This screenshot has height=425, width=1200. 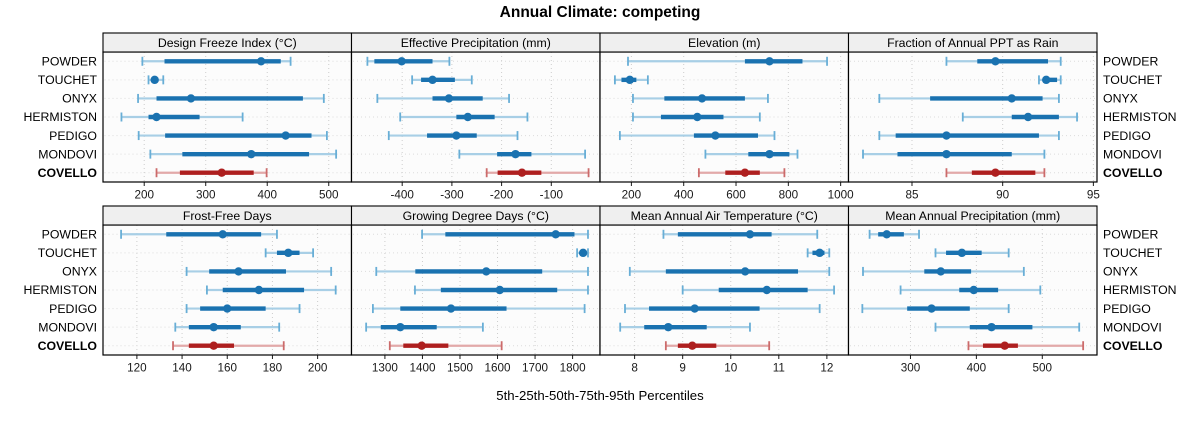 What do you see at coordinates (1130, 61) in the screenshot?
I see `site-label-right-powder: POWDER` at bounding box center [1130, 61].